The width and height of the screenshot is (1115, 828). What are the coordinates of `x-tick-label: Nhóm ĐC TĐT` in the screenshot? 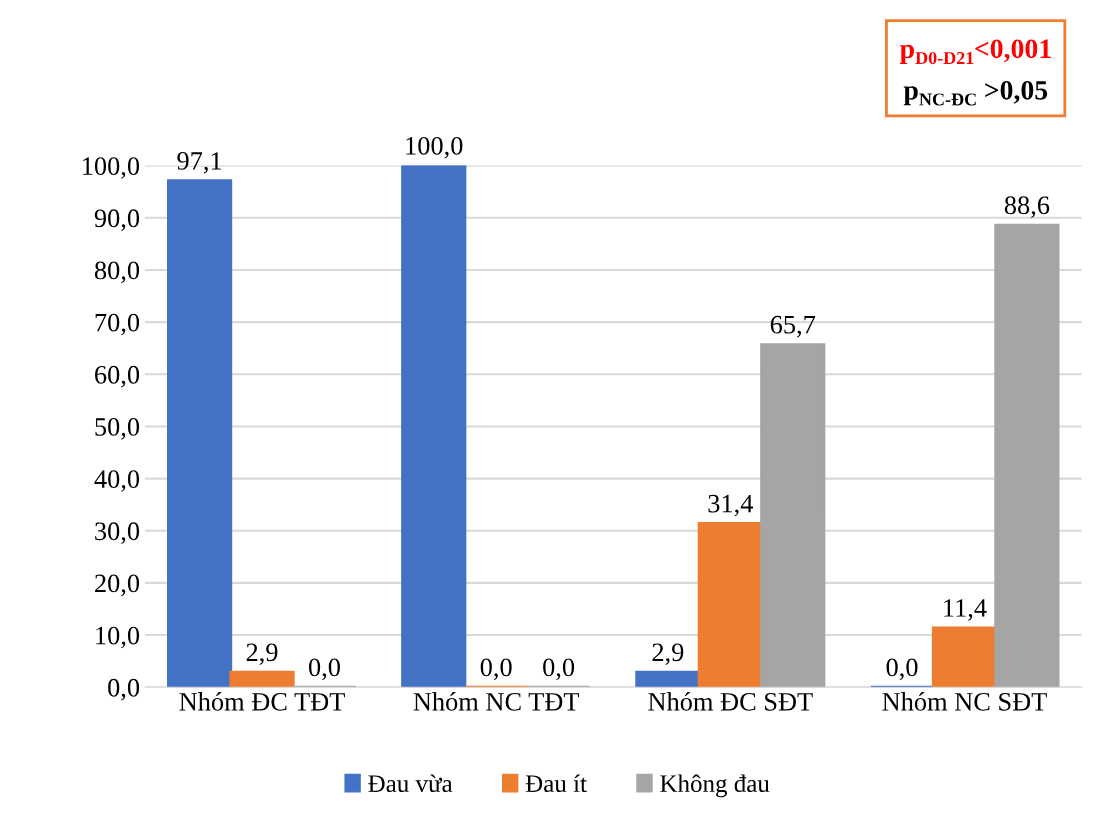 It's located at (262, 701).